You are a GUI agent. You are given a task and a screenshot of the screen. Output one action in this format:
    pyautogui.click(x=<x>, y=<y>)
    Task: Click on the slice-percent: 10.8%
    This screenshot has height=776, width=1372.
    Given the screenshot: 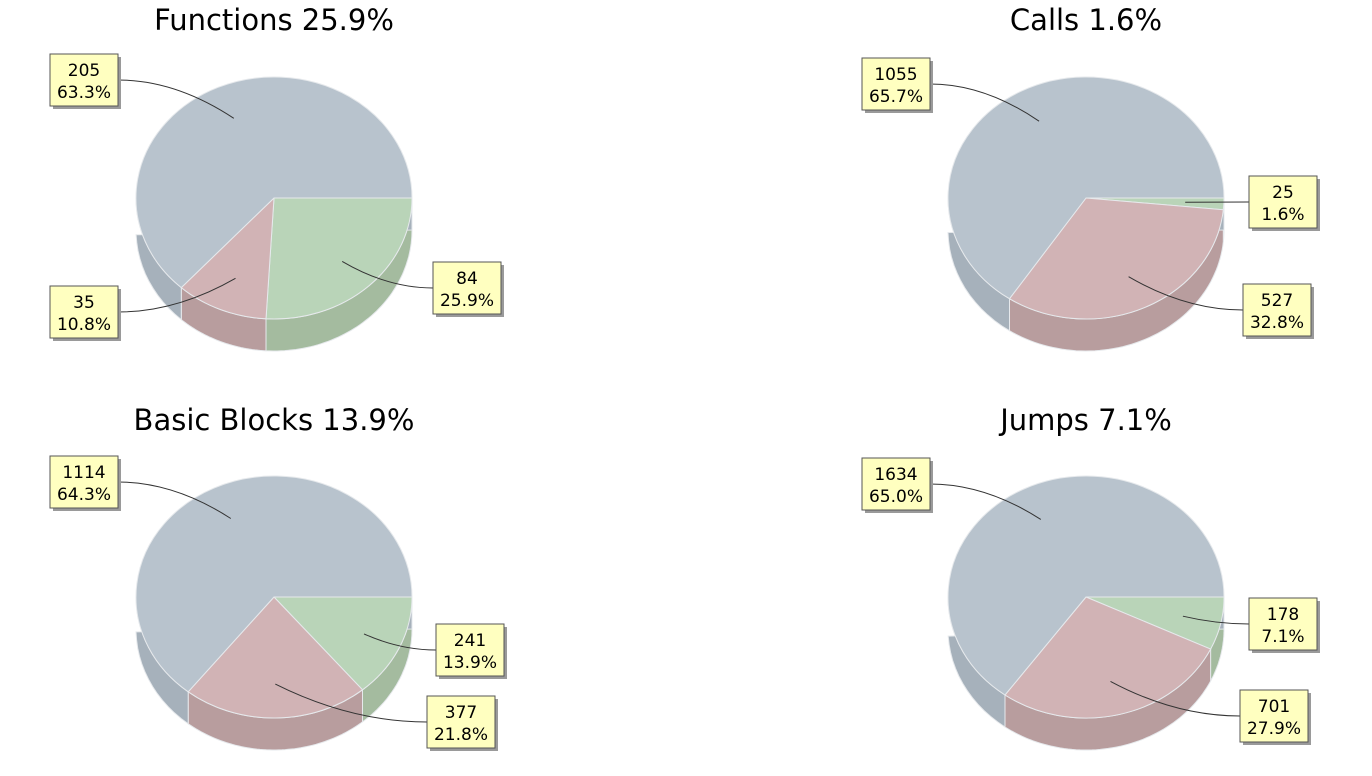 What is the action you would take?
    pyautogui.click(x=84, y=325)
    